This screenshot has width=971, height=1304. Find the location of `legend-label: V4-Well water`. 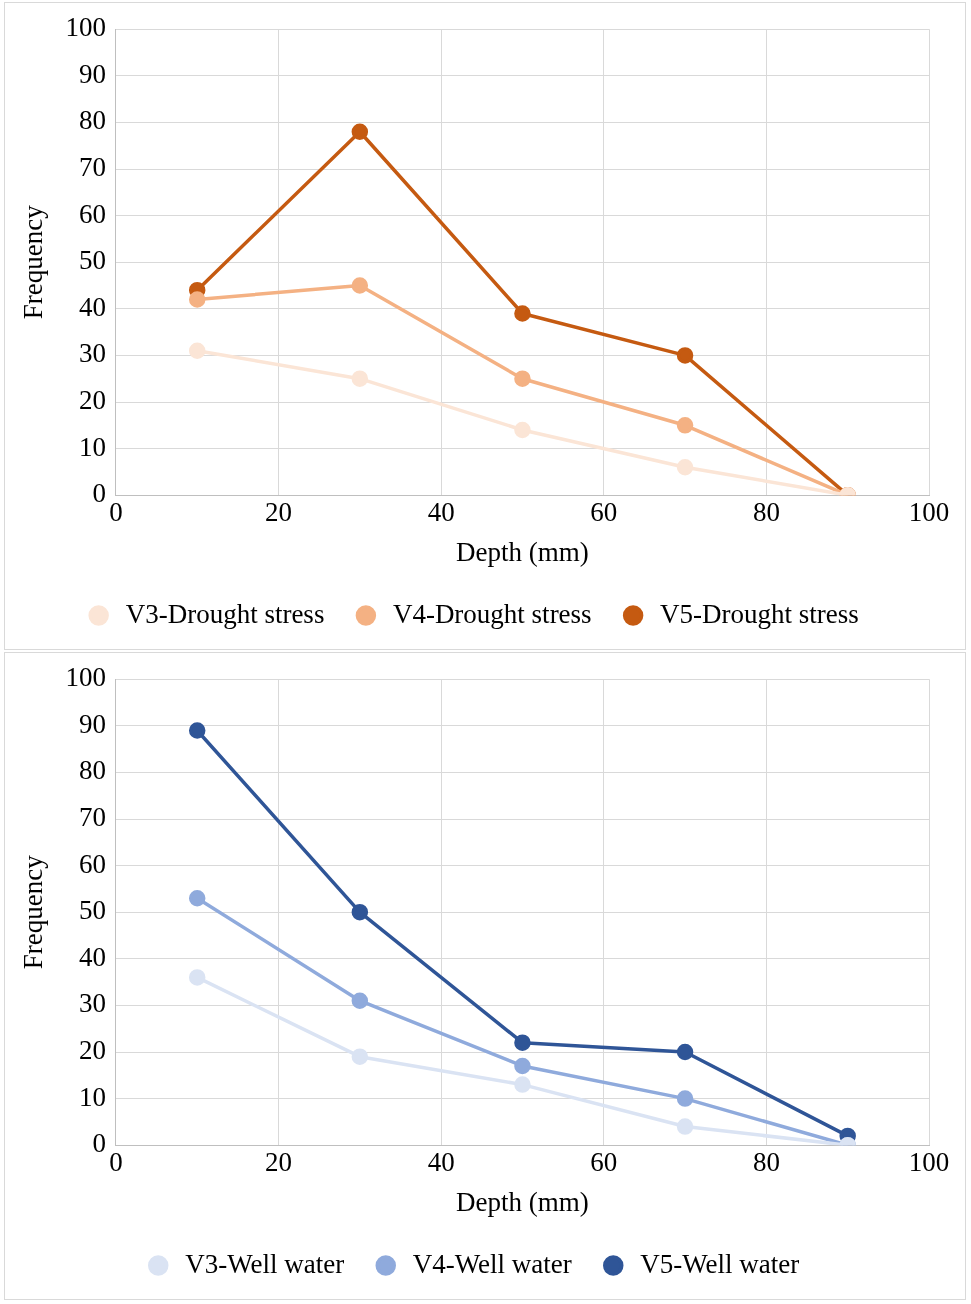

legend-label: V4-Well water is located at coordinates (492, 1263).